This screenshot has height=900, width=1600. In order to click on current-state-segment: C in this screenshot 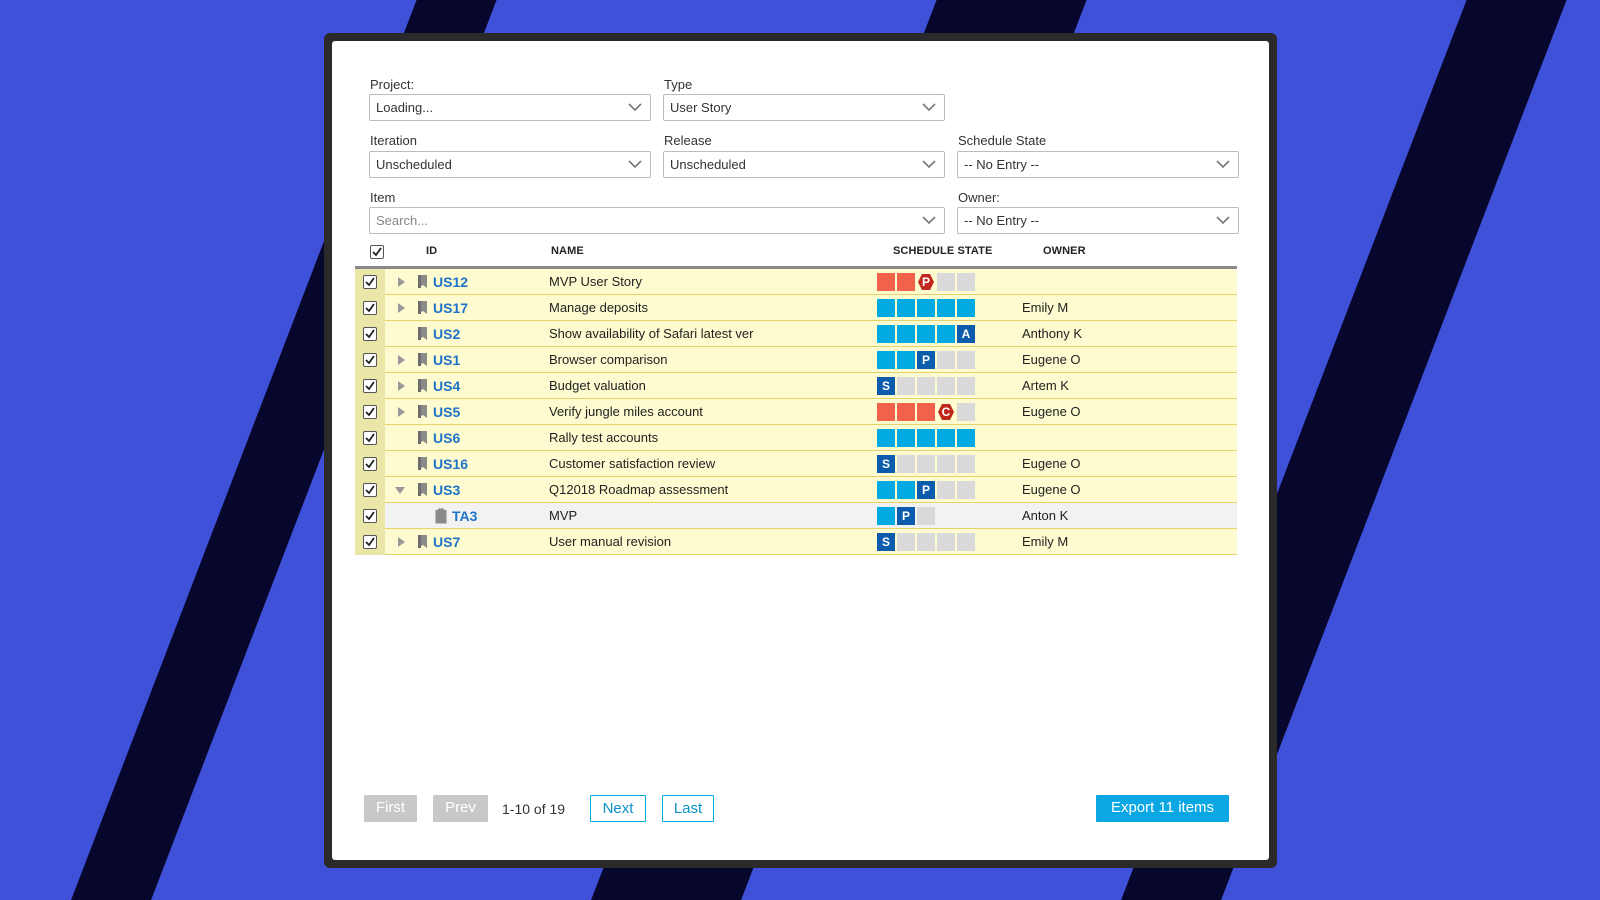, I will do `click(946, 412)`.